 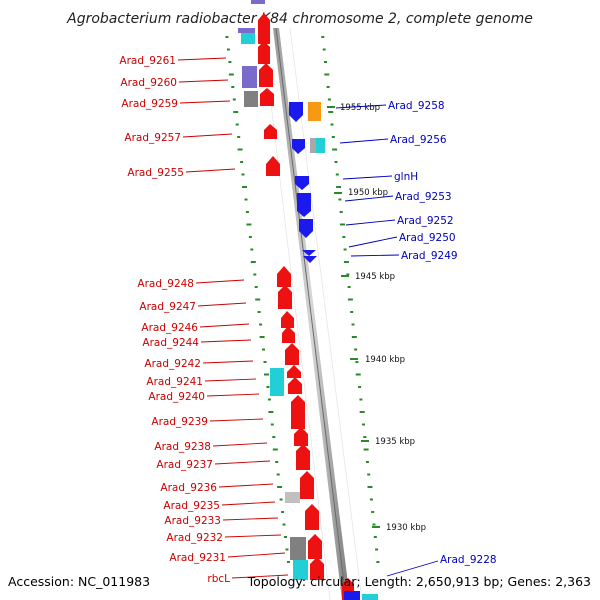 I want to click on gene-label: Arad_9240, so click(x=176, y=397).